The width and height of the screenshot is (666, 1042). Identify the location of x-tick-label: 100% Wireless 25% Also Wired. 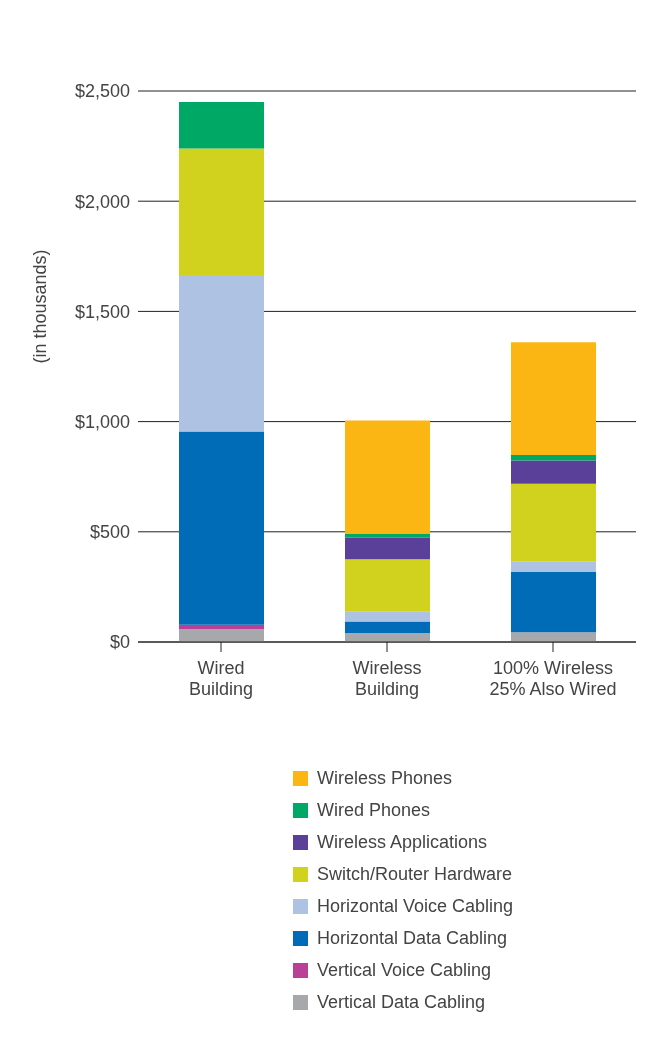
(553, 678).